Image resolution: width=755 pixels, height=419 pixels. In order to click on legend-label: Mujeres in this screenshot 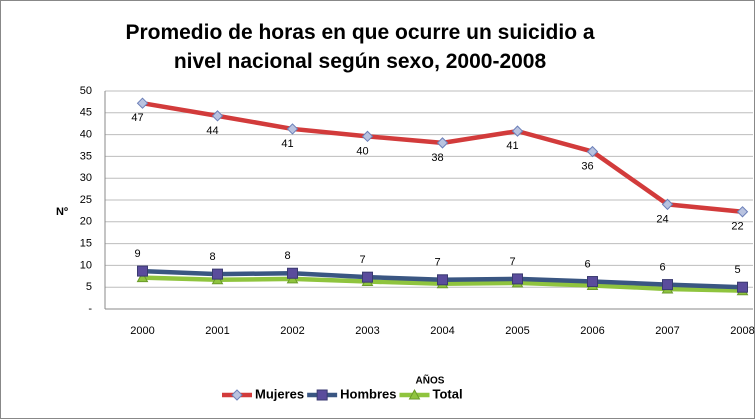, I will do `click(279, 393)`.